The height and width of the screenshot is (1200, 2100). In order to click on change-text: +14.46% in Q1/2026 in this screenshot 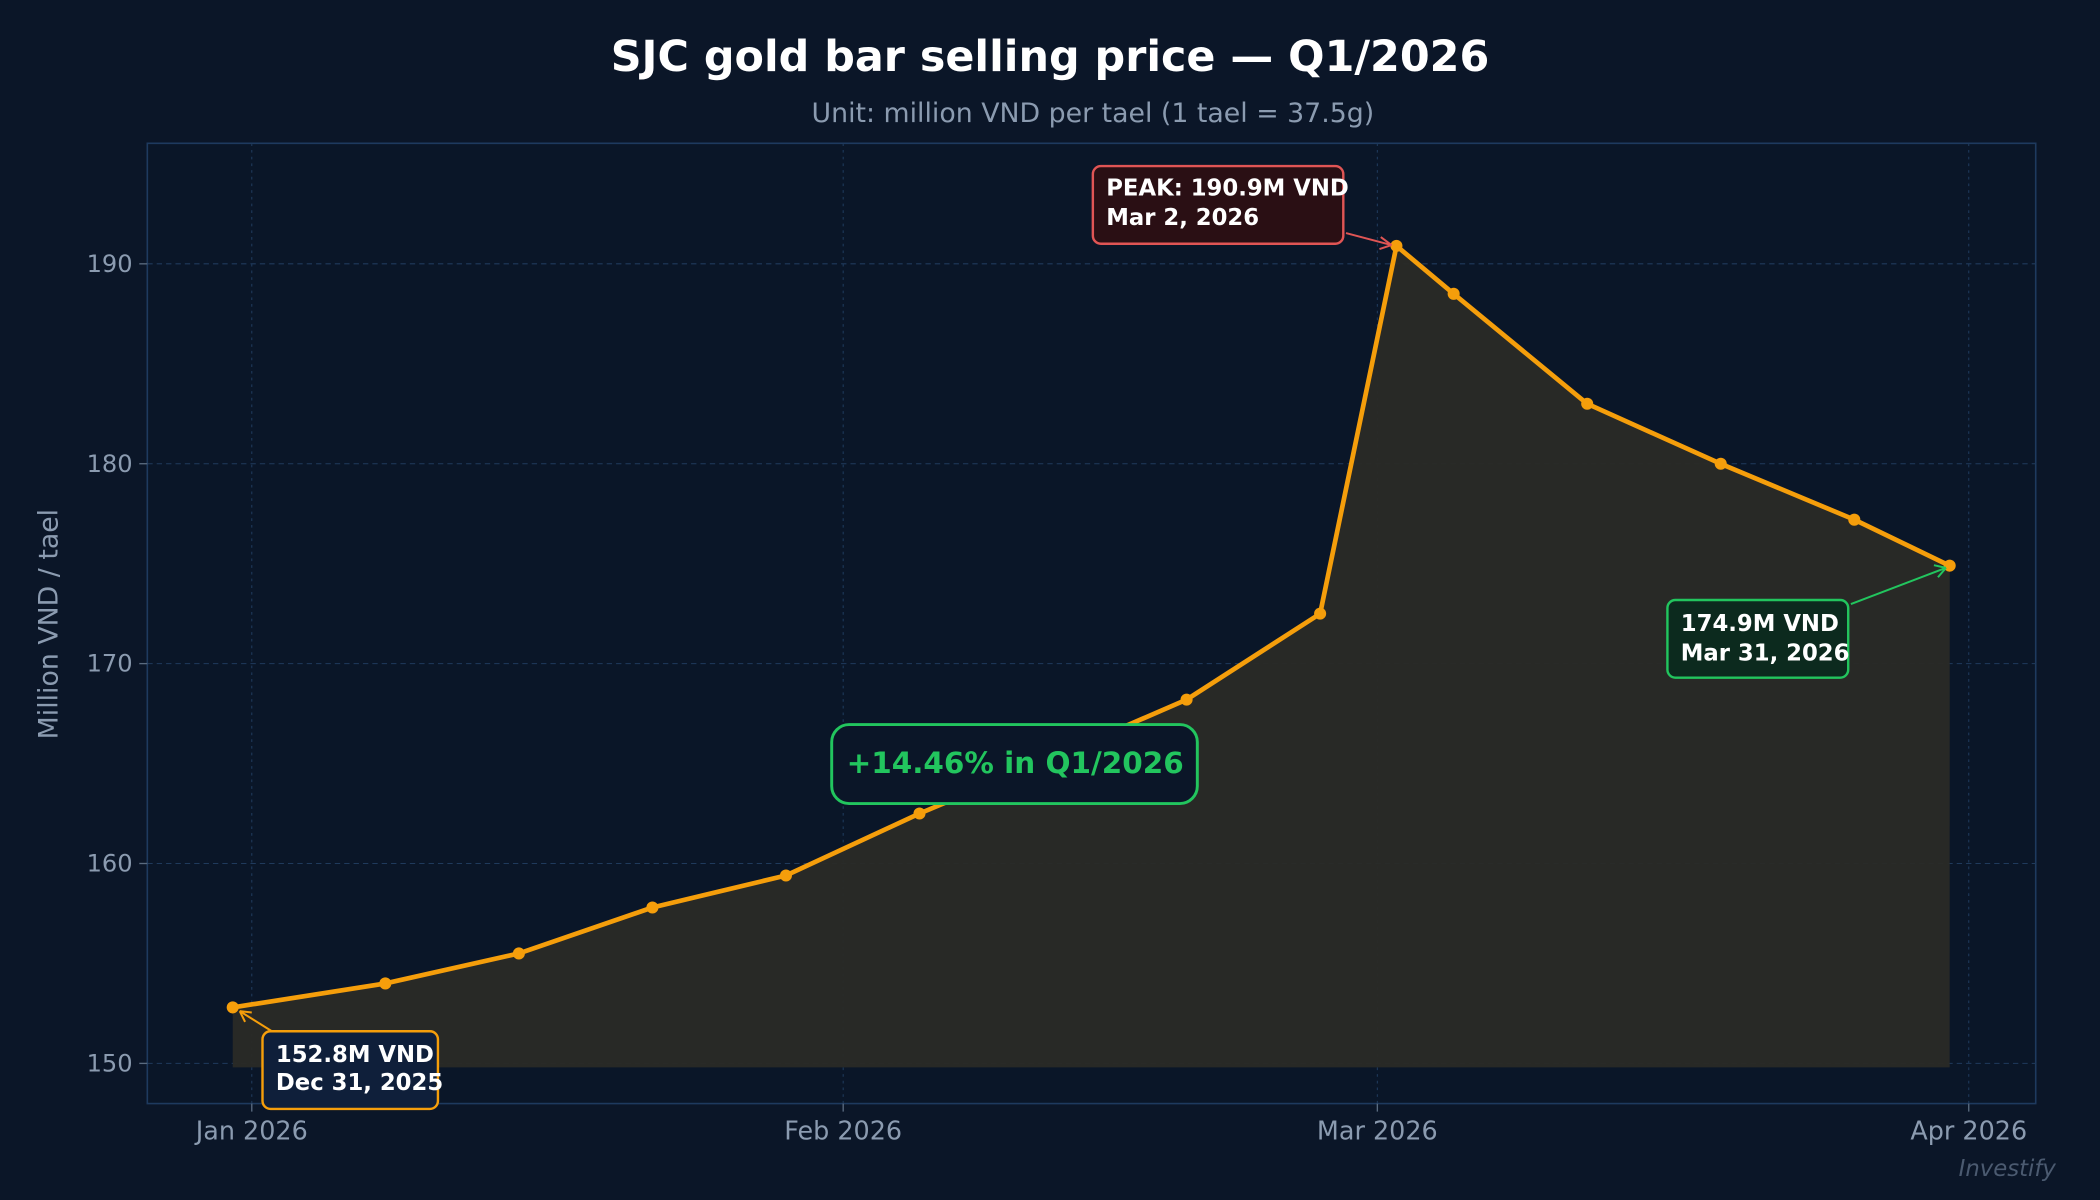, I will do `click(1015, 763)`.